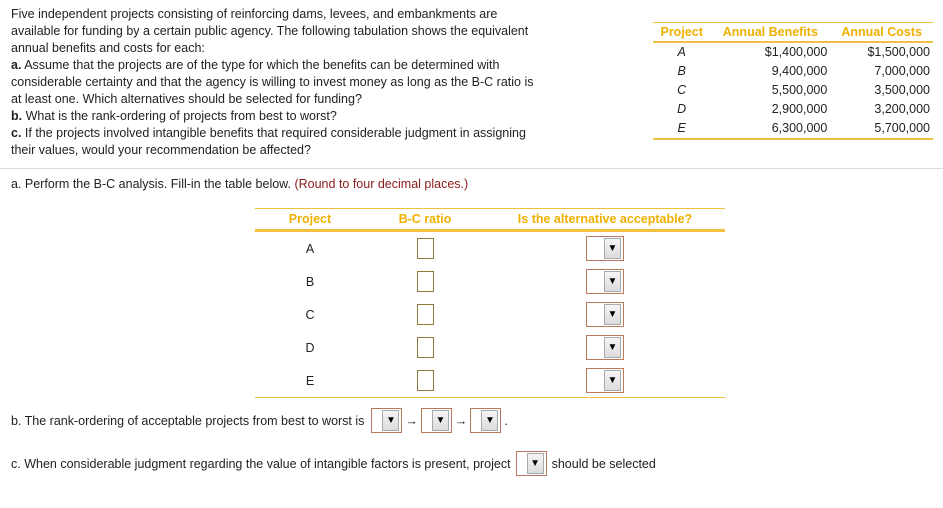 This screenshot has width=943, height=508. Describe the element at coordinates (310, 380) in the screenshot. I see `project-label: E` at that location.